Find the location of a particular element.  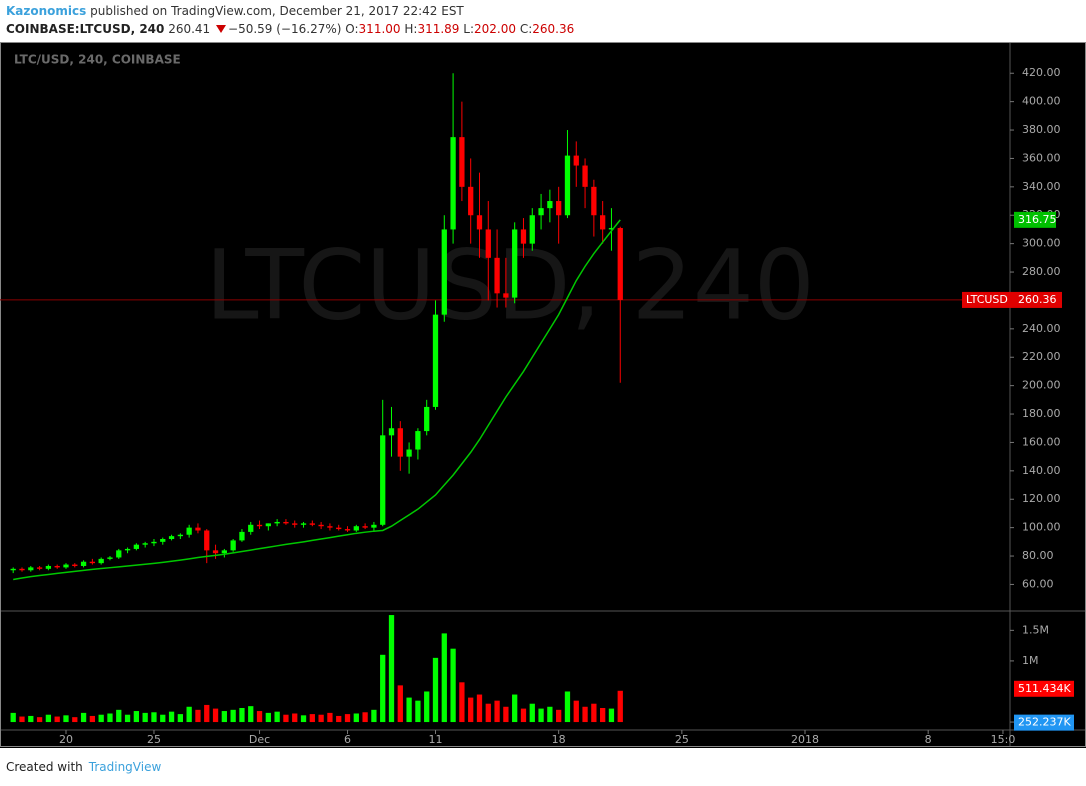

ohlc-o-label: O: is located at coordinates (352, 29).